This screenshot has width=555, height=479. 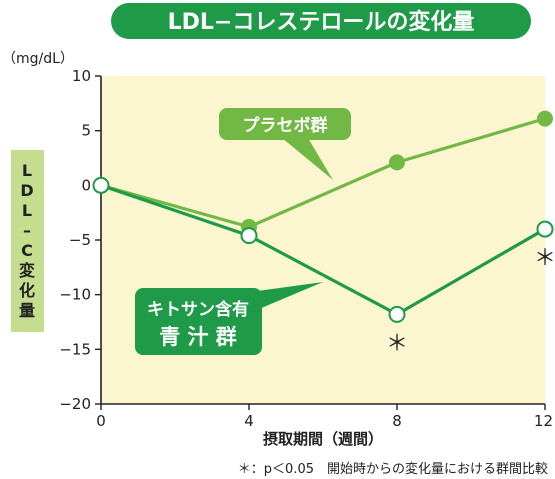 I want to click on legend-label-placebo: プラセボ群, so click(x=285, y=125).